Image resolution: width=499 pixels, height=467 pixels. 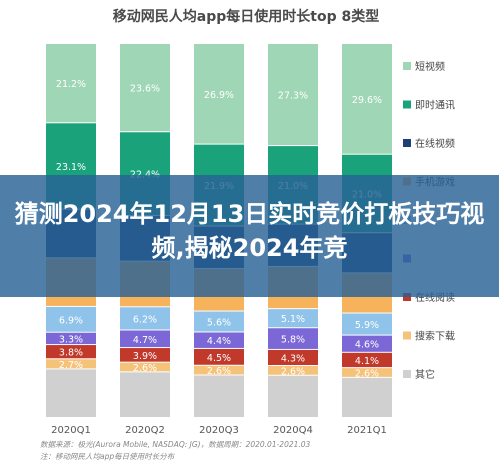 I want to click on x-tick-2020Q4: 2020Q4, so click(x=293, y=430).